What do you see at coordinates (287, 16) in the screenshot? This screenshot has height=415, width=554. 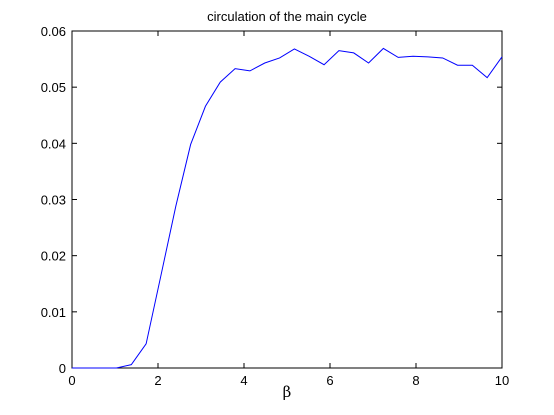 I see `chart-title: circulation of the main cycle` at bounding box center [287, 16].